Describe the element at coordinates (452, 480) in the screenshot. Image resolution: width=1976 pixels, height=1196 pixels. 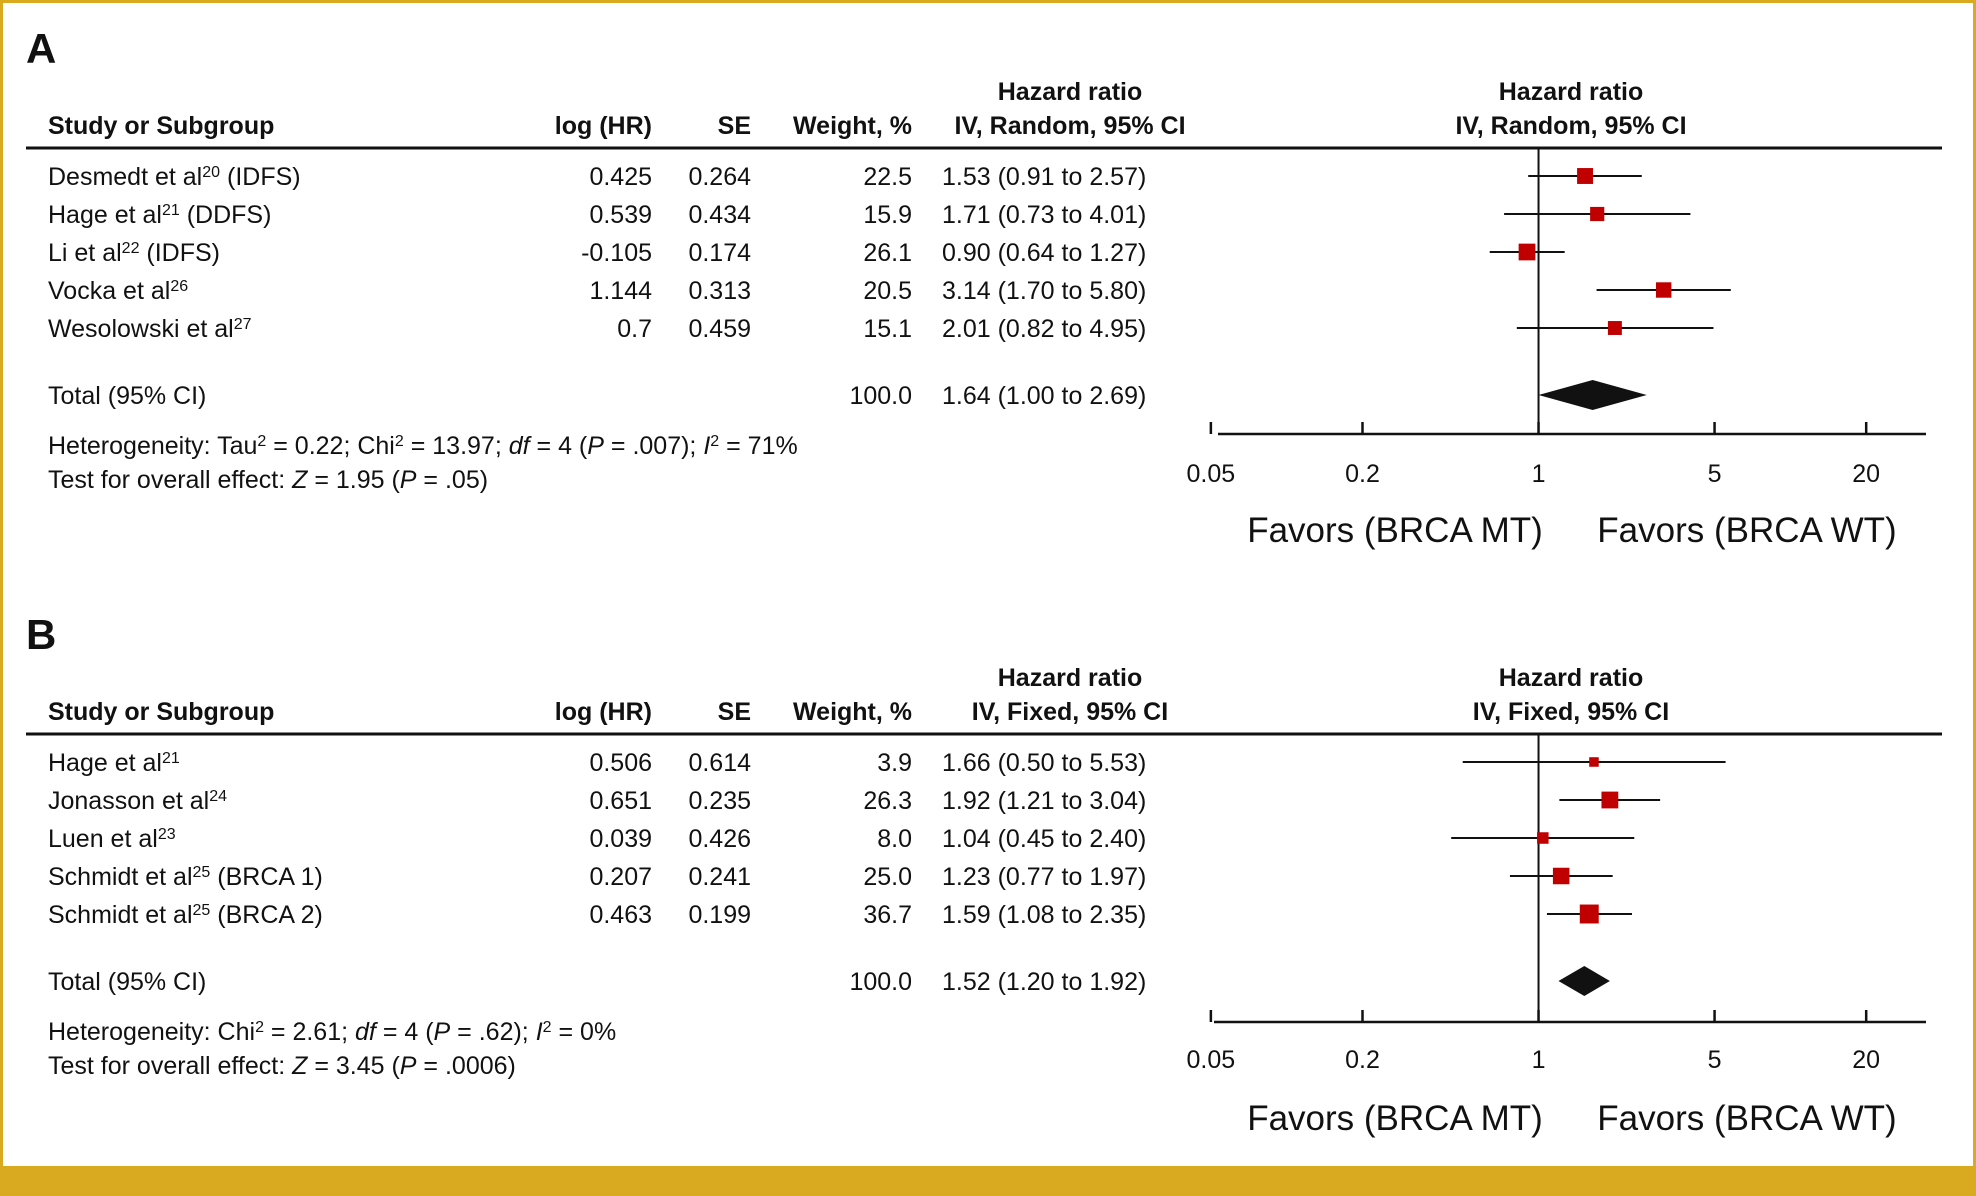
I see `overall-effect-test-part: = .05)` at that location.